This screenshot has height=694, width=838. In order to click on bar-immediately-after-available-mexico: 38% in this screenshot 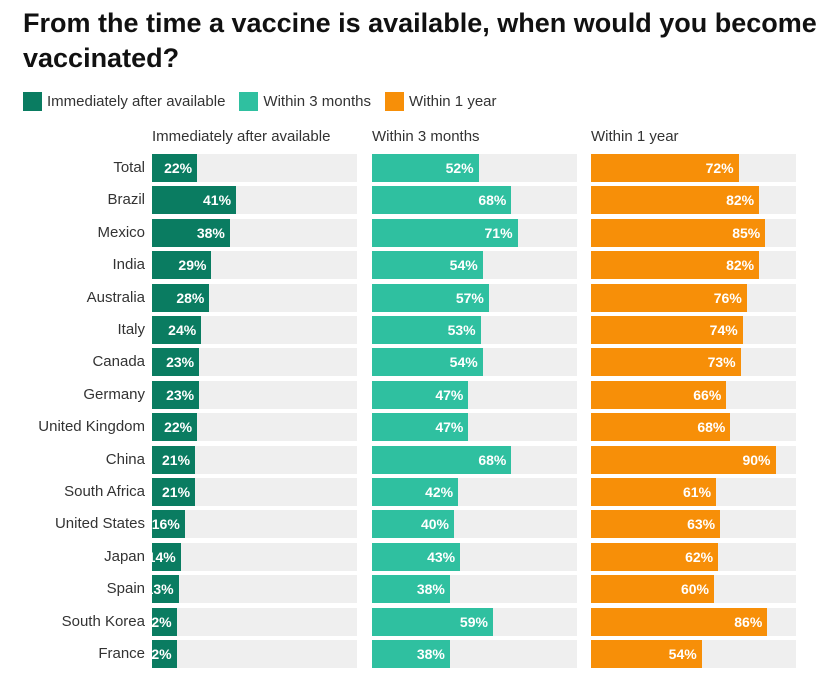, I will do `click(191, 232)`.